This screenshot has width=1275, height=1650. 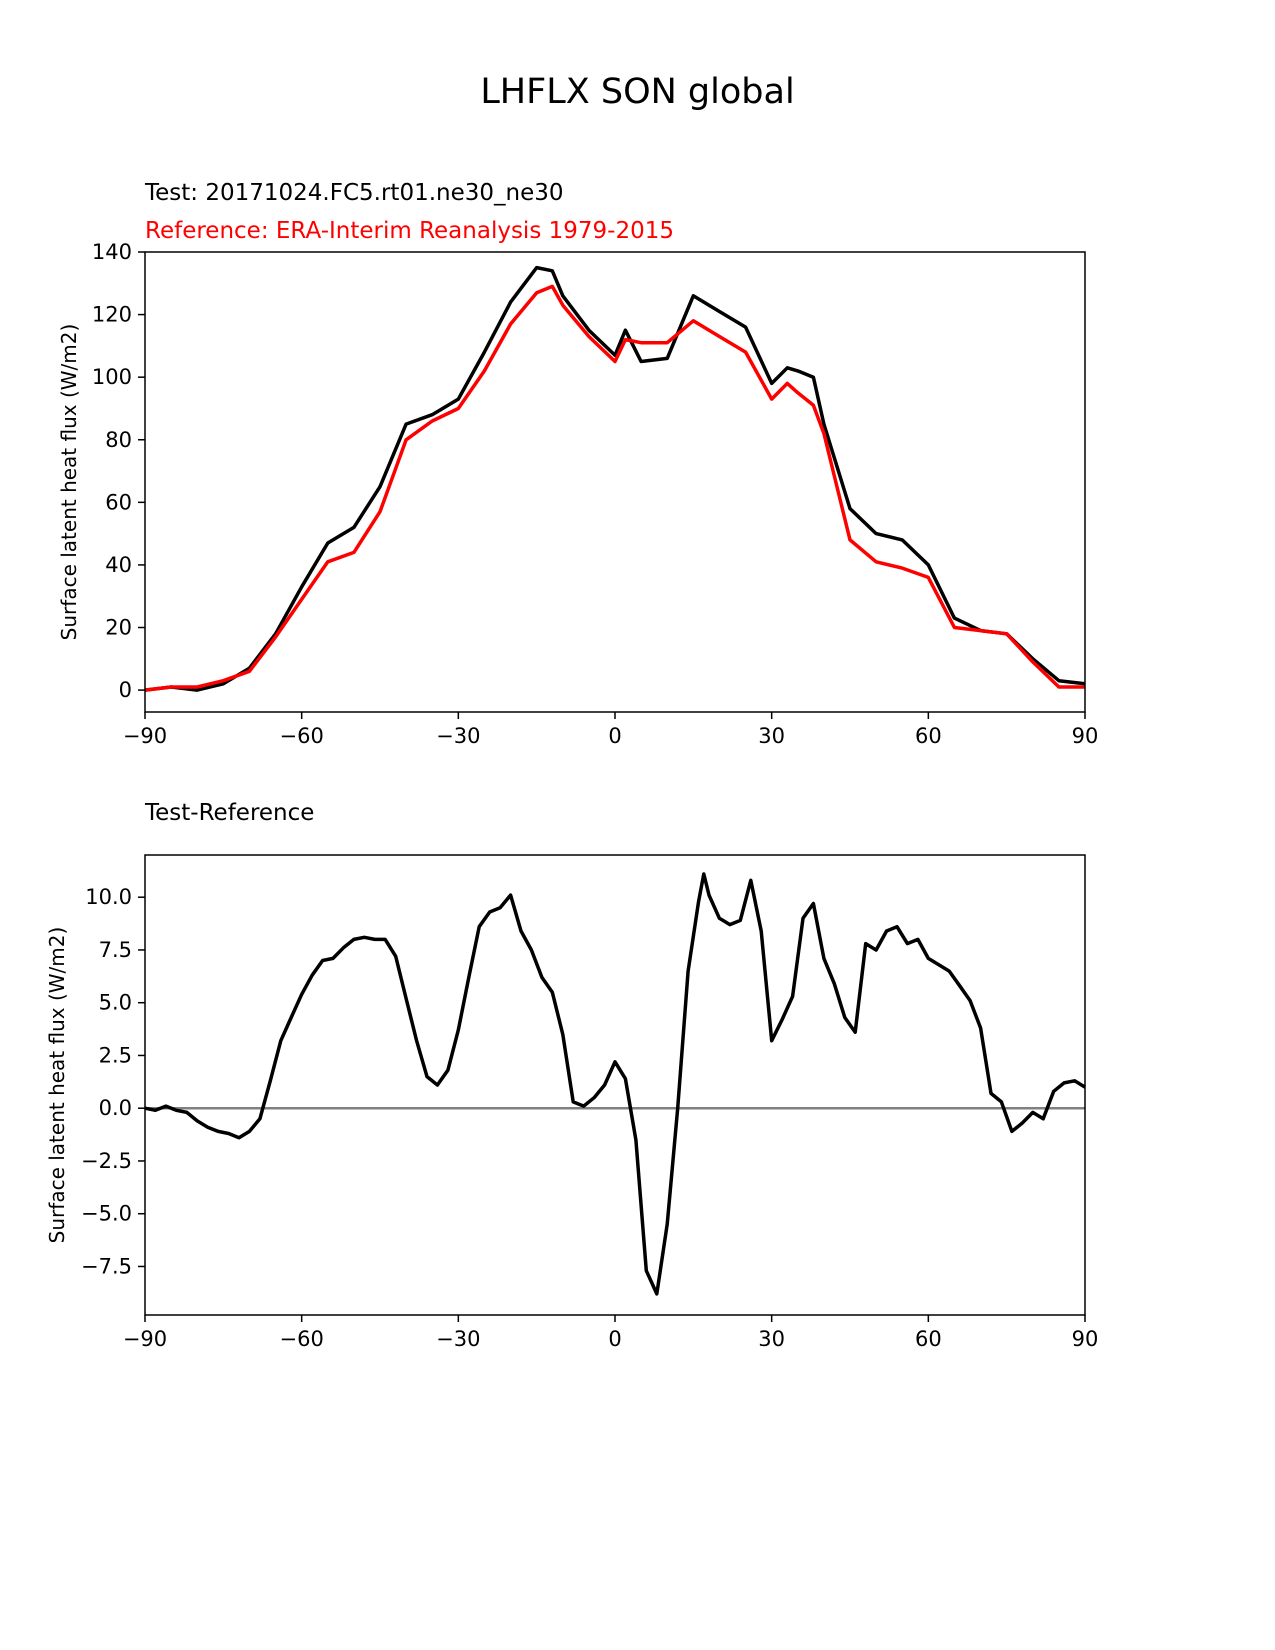 I want to click on y-tick-label: 2.5, so click(x=115, y=1055).